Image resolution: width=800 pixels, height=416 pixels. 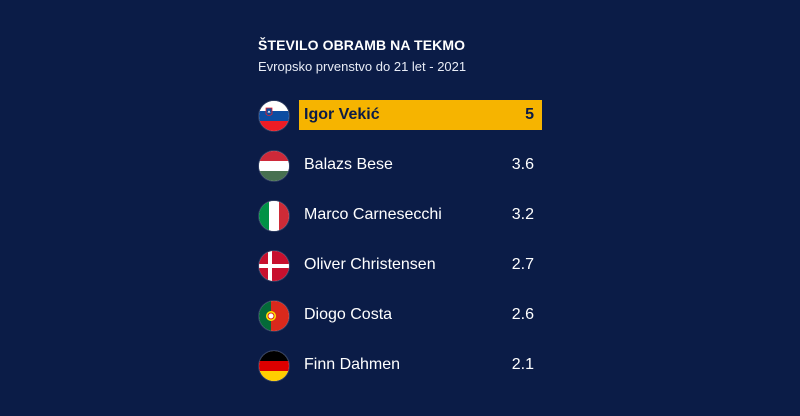 I want to click on player-row-carnesecchi: Marco Carnesecchi 3.2, so click(x=403, y=225).